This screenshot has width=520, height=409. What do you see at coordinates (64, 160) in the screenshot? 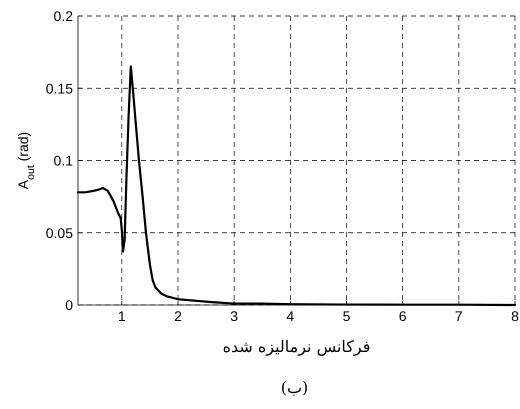
I see `y-tick-label: 0.1` at bounding box center [64, 160].